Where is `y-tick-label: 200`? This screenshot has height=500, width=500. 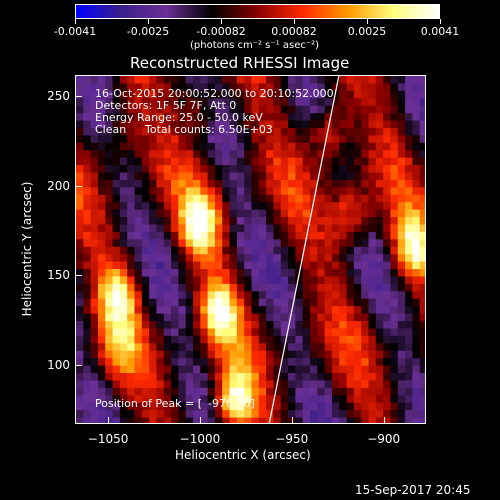 y-tick-label: 200 is located at coordinates (58, 185).